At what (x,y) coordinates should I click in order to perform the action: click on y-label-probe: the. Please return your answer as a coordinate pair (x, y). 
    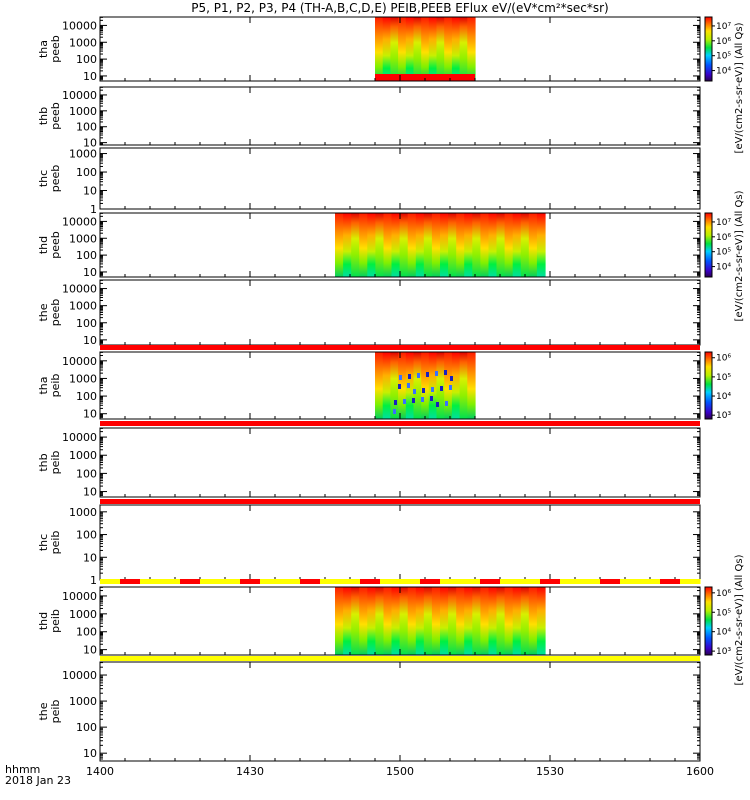
    Looking at the image, I should click on (43, 312).